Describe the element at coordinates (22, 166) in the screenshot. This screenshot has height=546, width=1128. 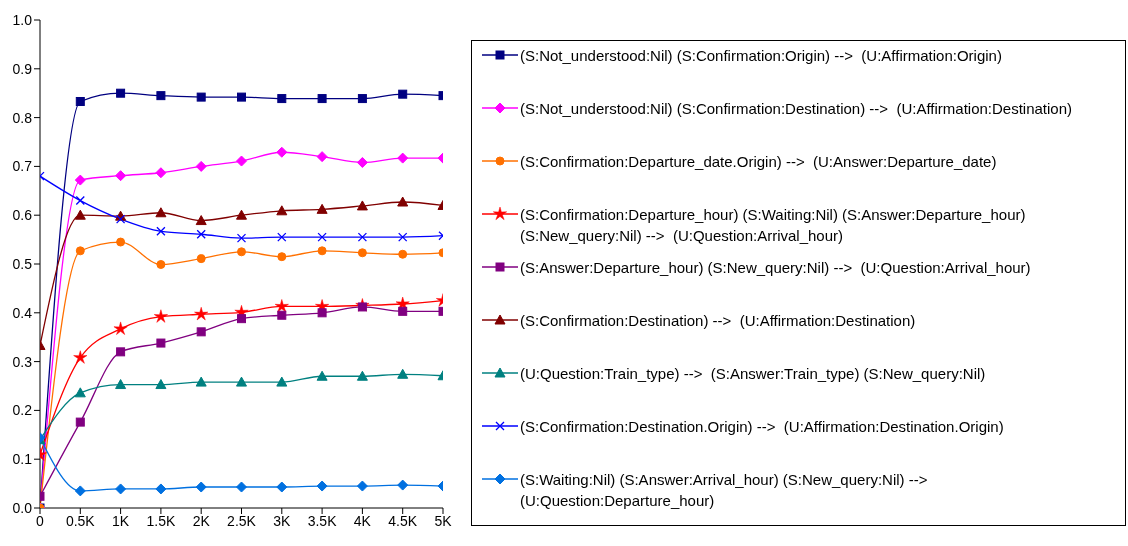
I see `y-tick-label: 0.7` at that location.